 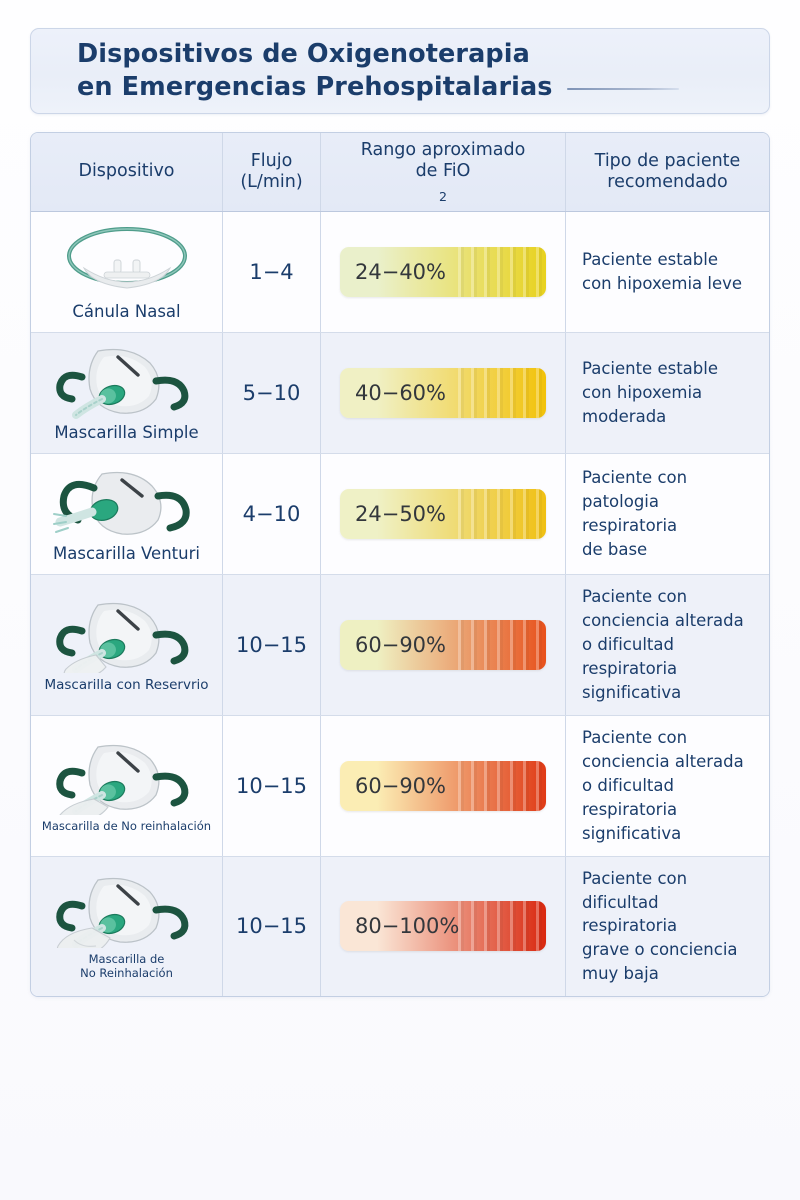 I want to click on device-cell: Mascarilla Simple, so click(x=127, y=393).